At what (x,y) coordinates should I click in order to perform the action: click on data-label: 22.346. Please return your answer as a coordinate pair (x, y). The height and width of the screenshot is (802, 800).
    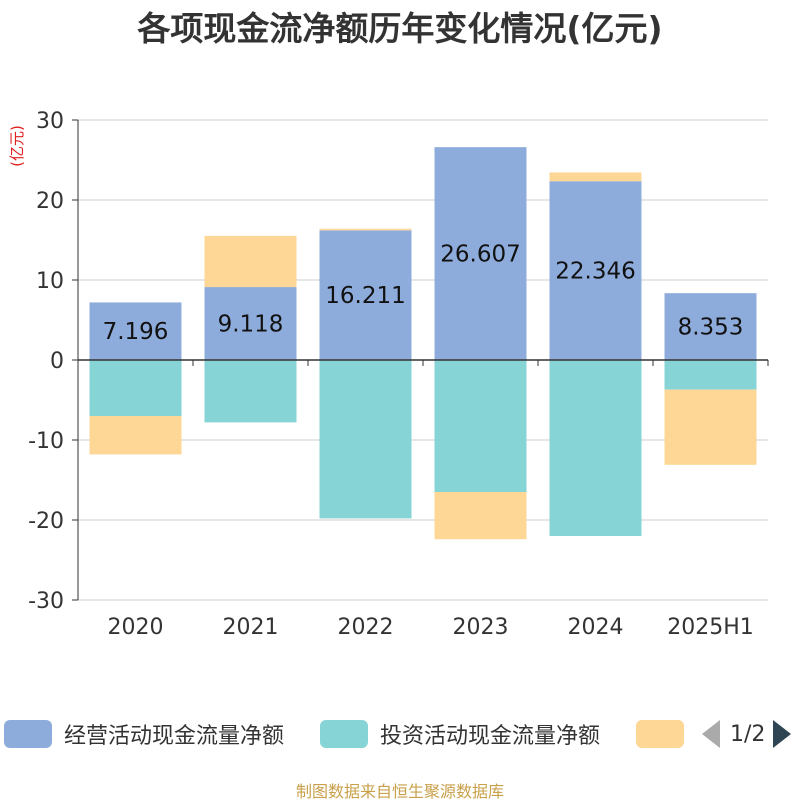
    Looking at the image, I should click on (595, 272).